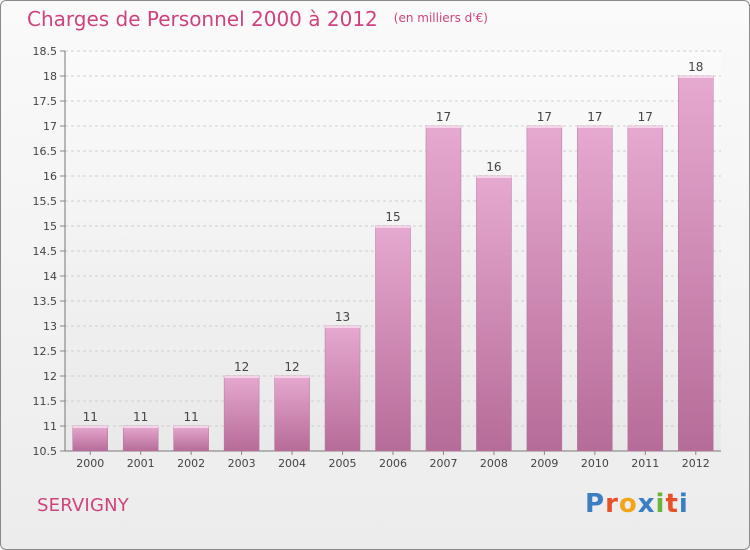 This screenshot has width=750, height=550. I want to click on x-tick-label: 2001, so click(141, 463).